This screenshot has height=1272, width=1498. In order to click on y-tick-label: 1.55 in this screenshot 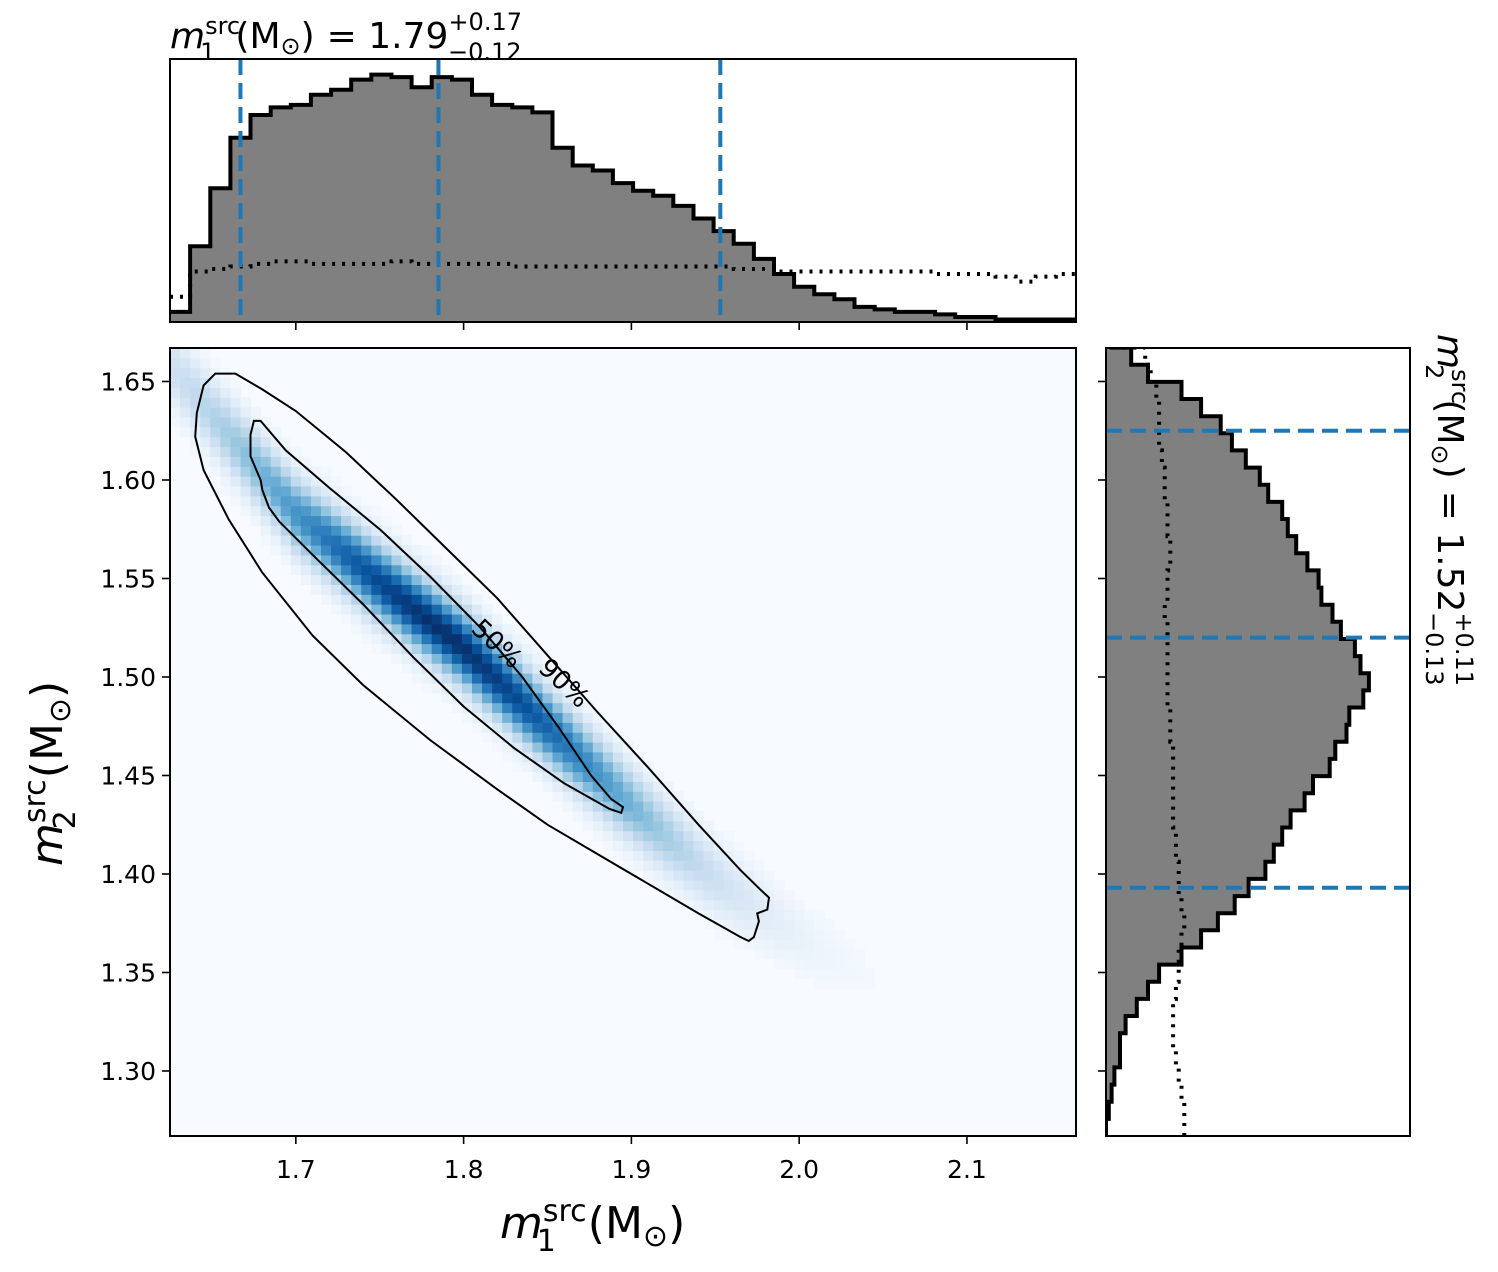, I will do `click(128, 578)`.